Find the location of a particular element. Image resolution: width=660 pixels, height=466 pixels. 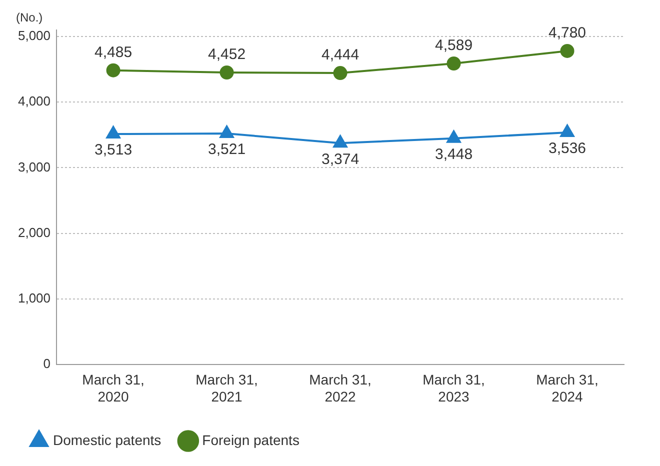

legend-label: Foreign patents is located at coordinates (251, 440).